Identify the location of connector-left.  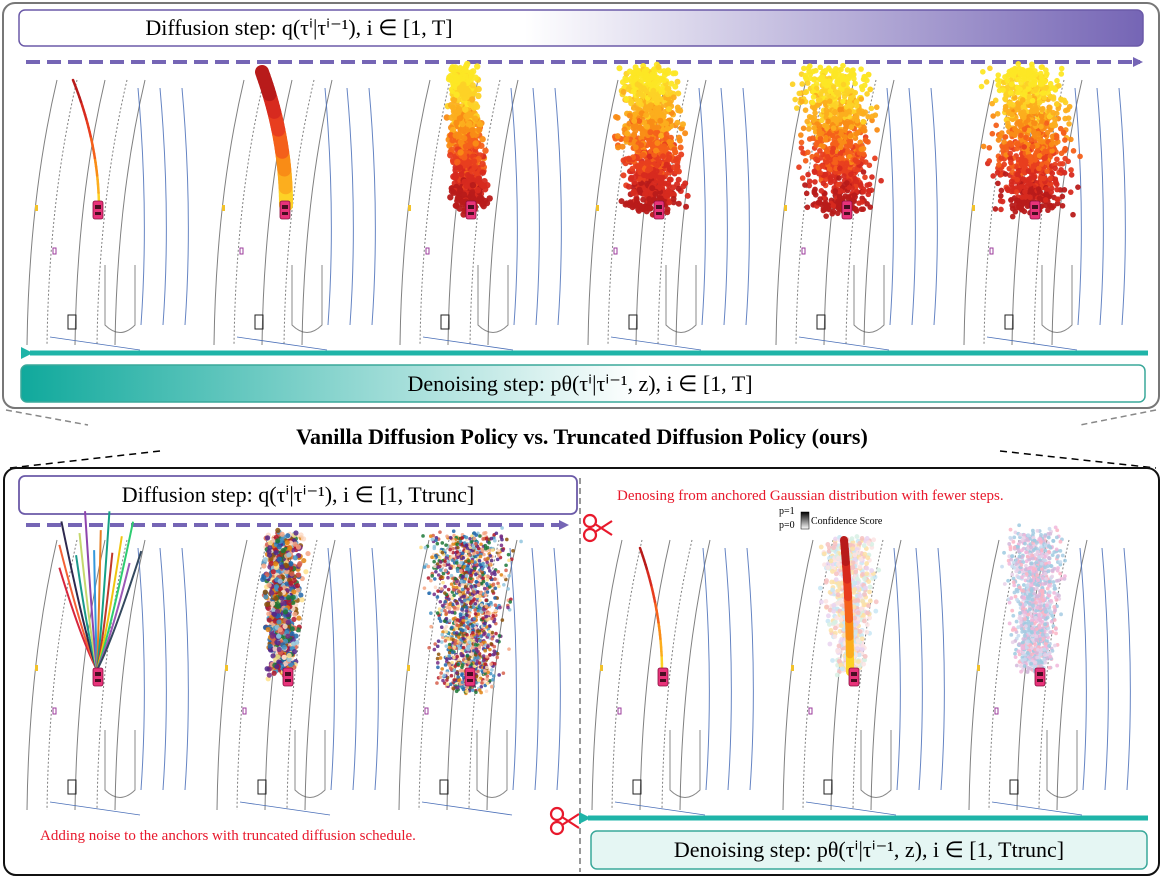
(47, 417).